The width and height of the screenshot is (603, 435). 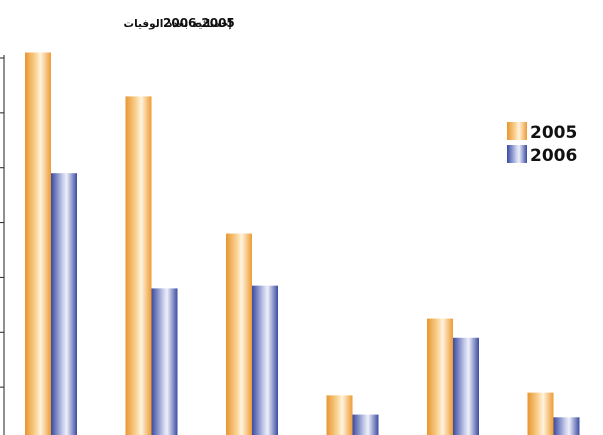 I want to click on legend-swatch-2006, so click(x=517, y=154).